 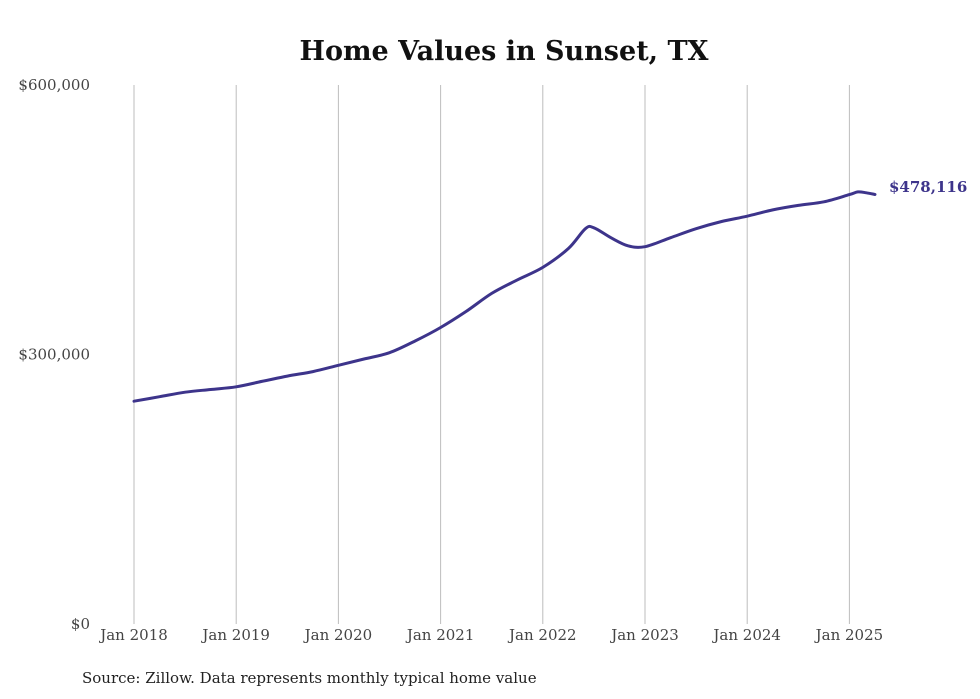 What do you see at coordinates (133, 635) in the screenshot?
I see `x-tick-label: Jan 2018` at bounding box center [133, 635].